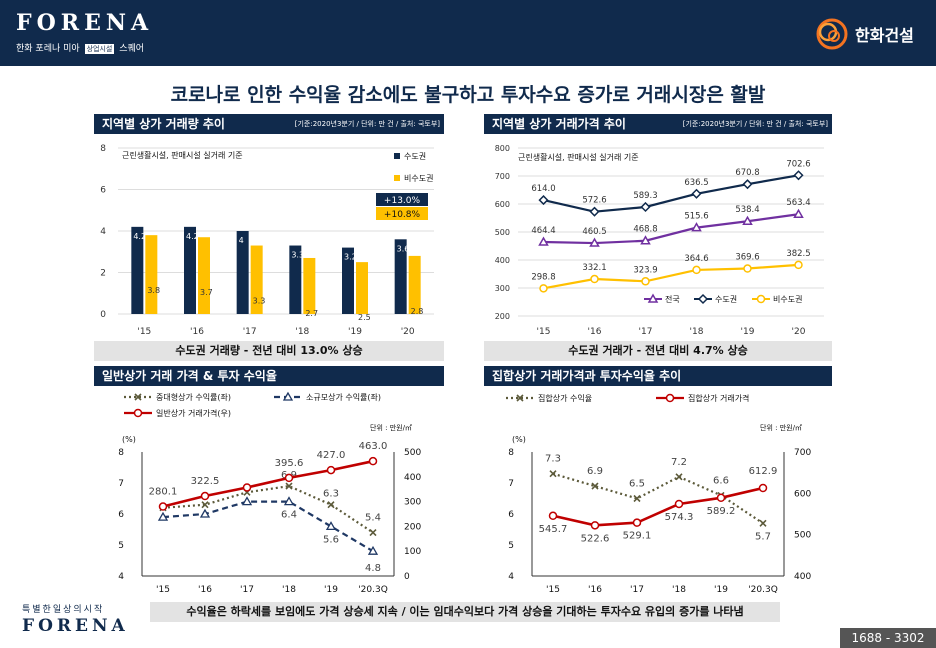 The image size is (936, 648). What do you see at coordinates (402, 215) in the screenshot?
I see `annotation-label: +10.8%` at bounding box center [402, 215].